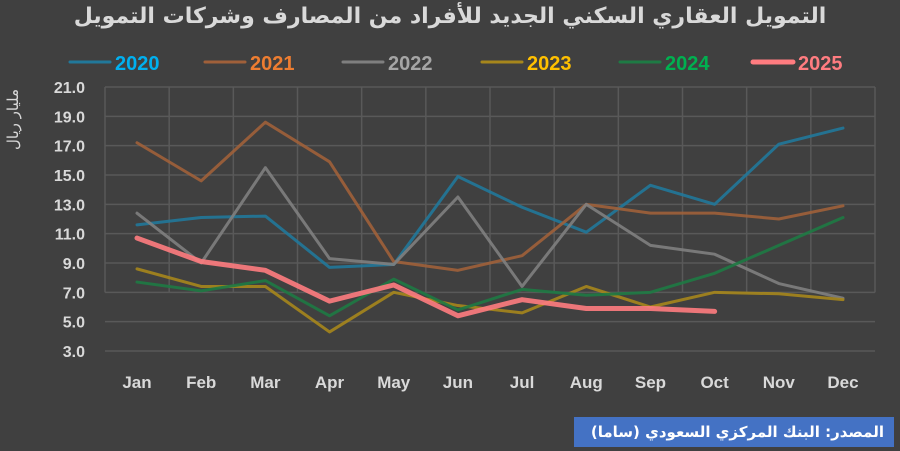 The height and width of the screenshot is (451, 900). I want to click on y-tick-label: 9.0, so click(74, 264).